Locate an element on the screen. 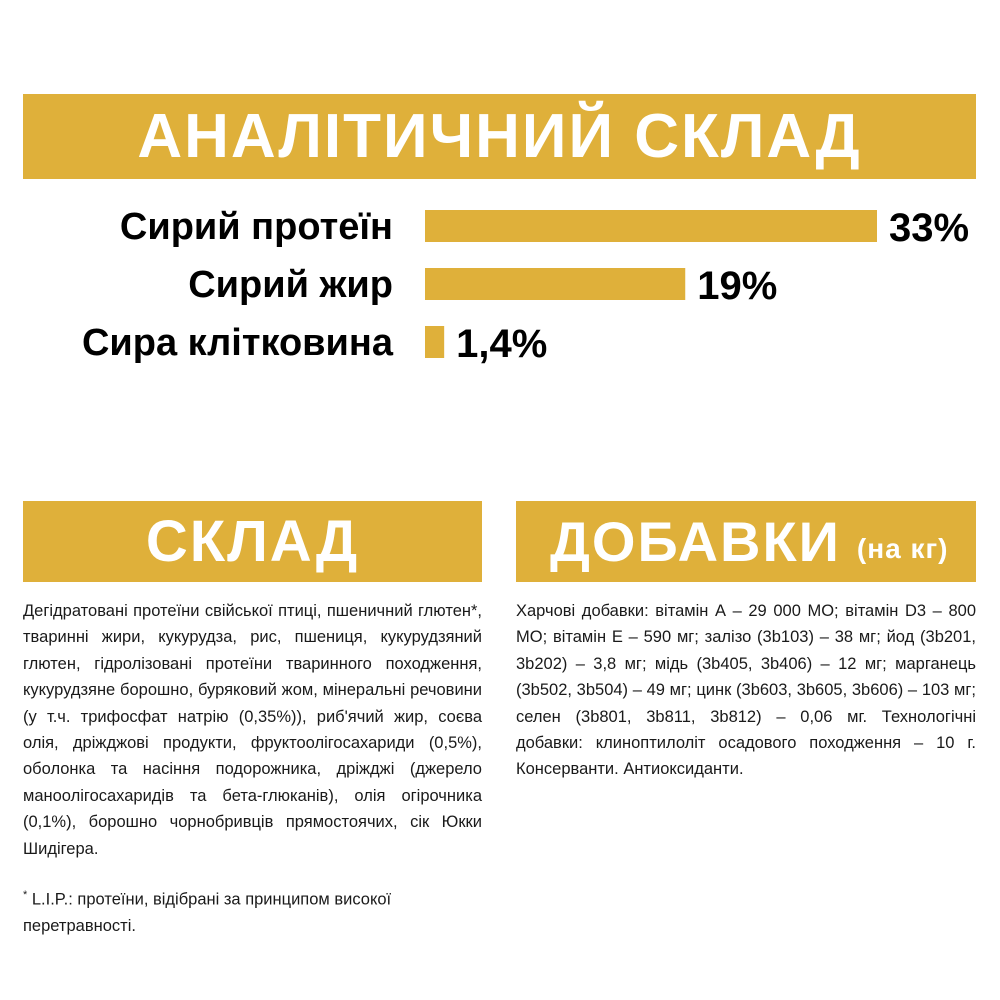  value-label: 19% is located at coordinates (737, 286).